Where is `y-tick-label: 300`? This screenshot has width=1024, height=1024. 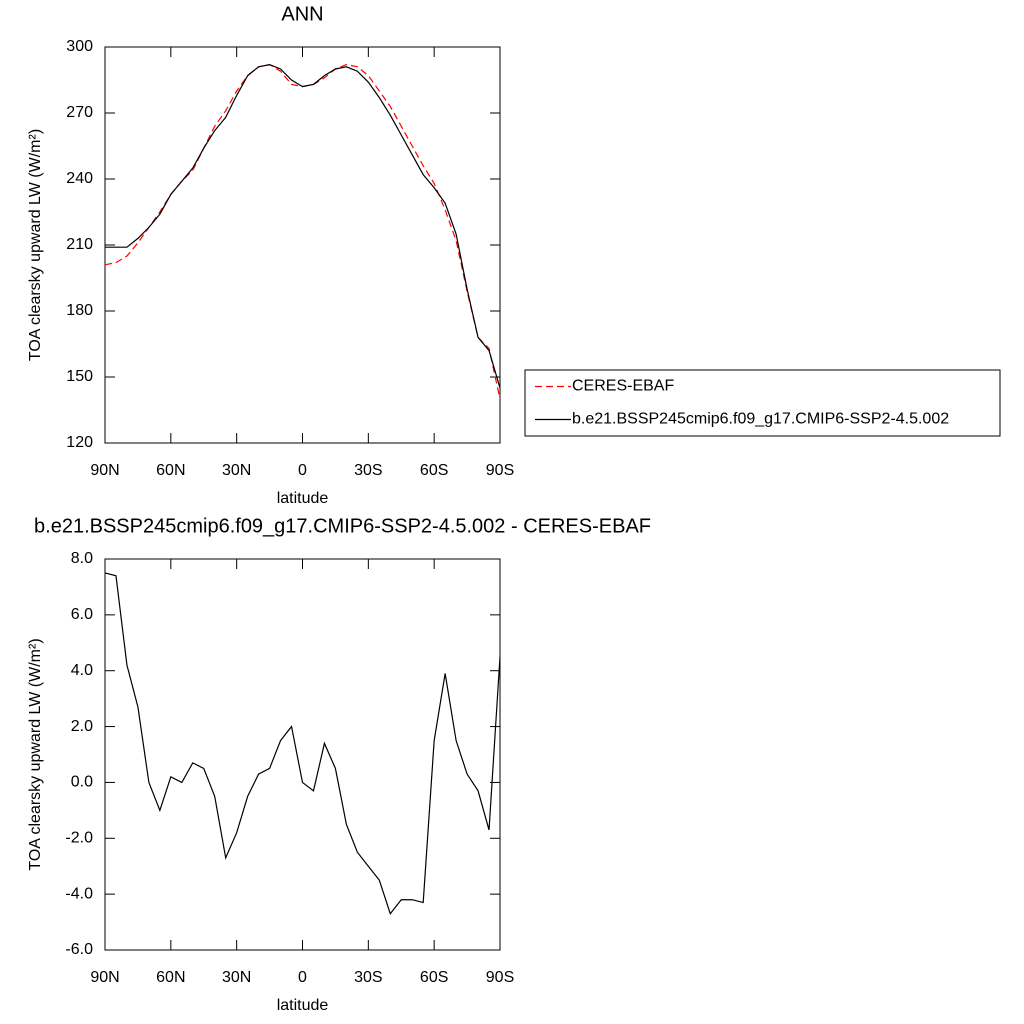
y-tick-label: 300 is located at coordinates (79, 46).